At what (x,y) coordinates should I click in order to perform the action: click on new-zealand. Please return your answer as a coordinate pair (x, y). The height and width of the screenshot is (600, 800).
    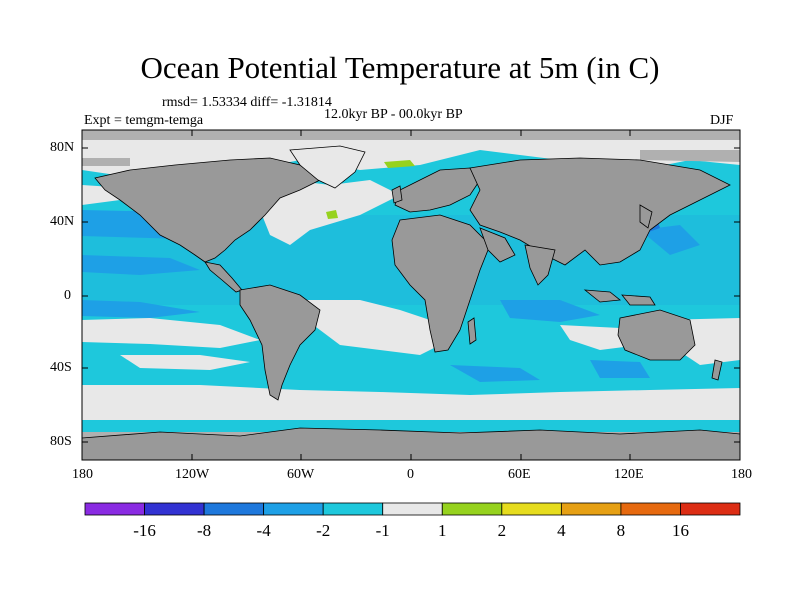
    Looking at the image, I should click on (717, 370).